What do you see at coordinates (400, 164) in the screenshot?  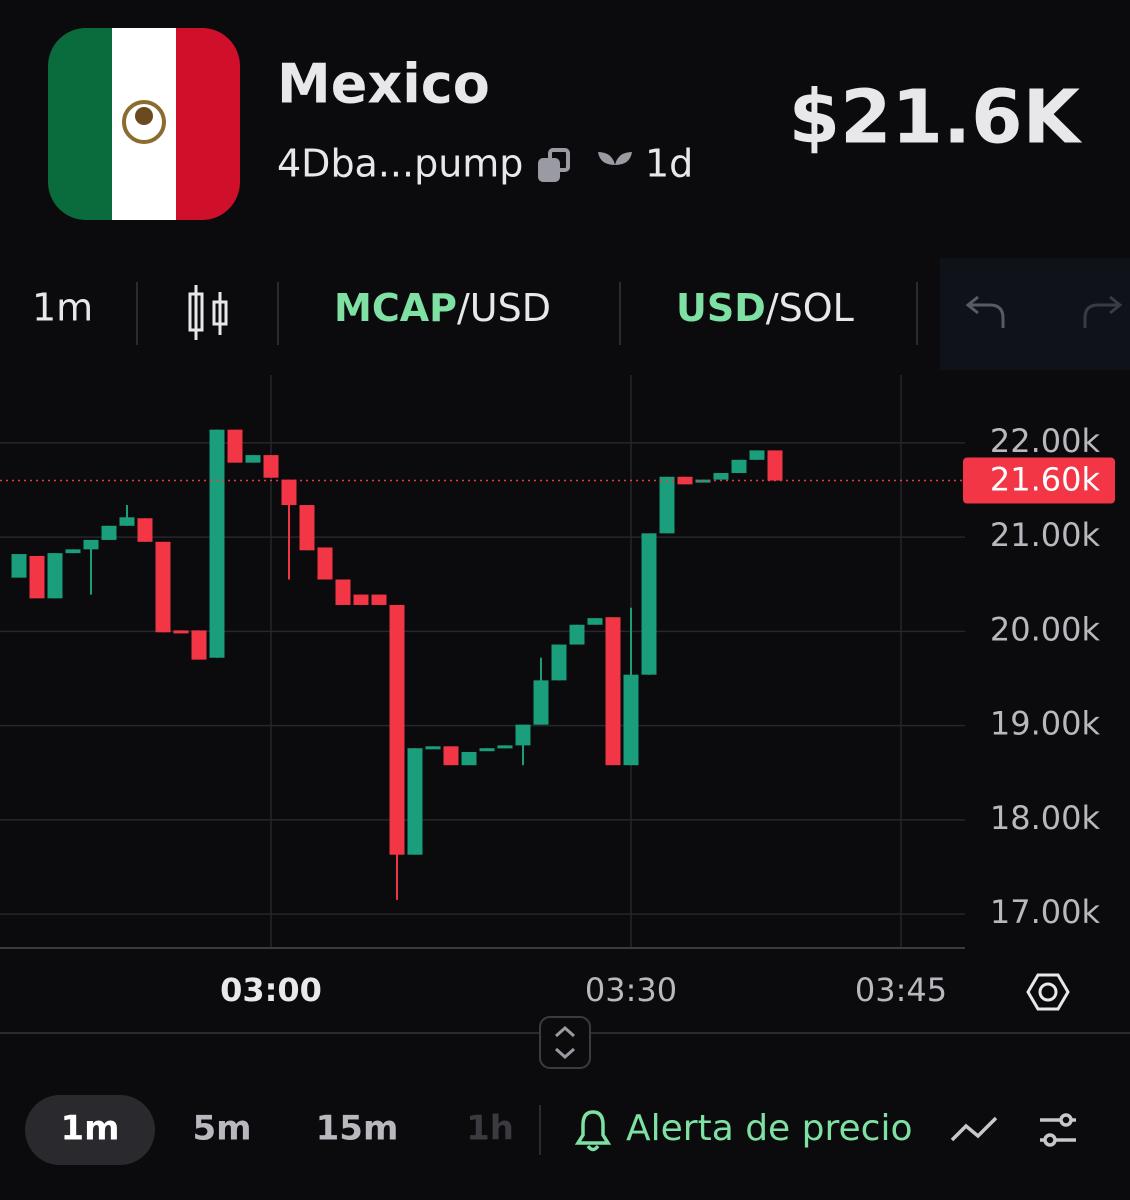 I see `token-address: 4Dba...pump` at bounding box center [400, 164].